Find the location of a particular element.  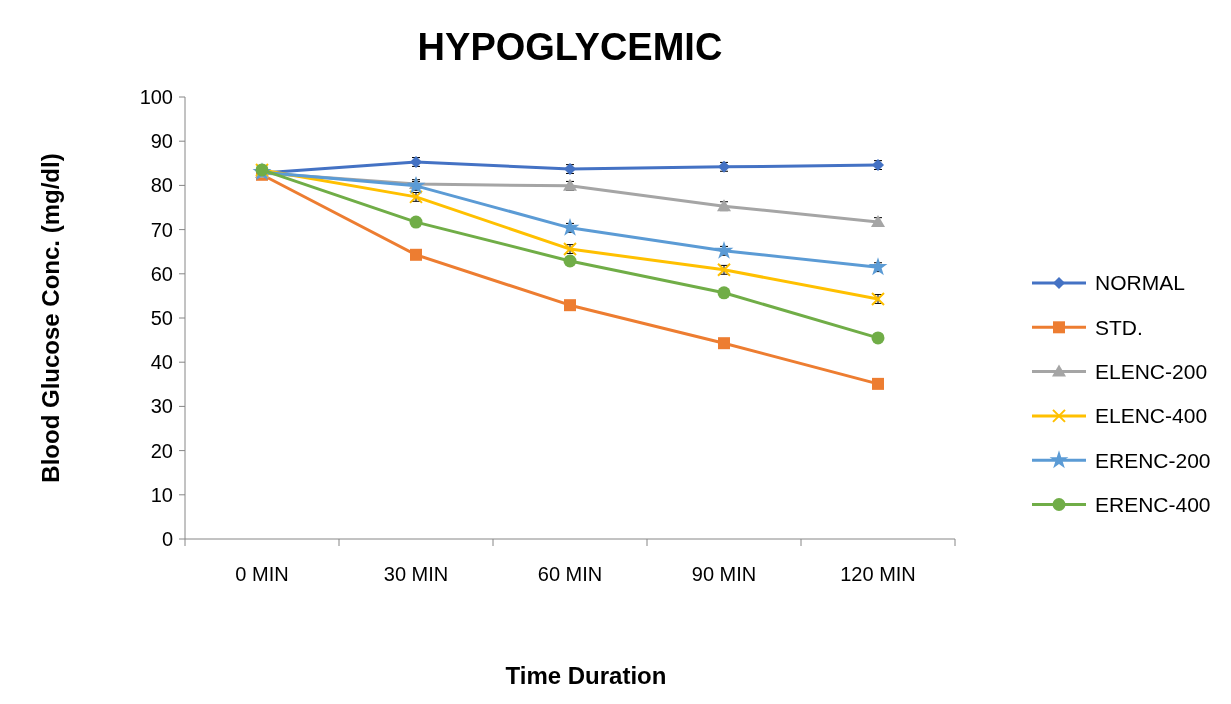

y-tick-label: 40 is located at coordinates (161, 362).